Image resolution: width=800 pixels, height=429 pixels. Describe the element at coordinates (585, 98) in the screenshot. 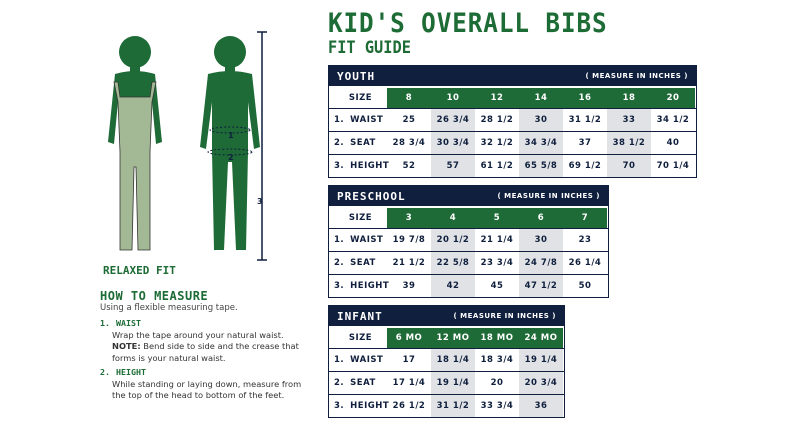

I see `size: 16` at that location.